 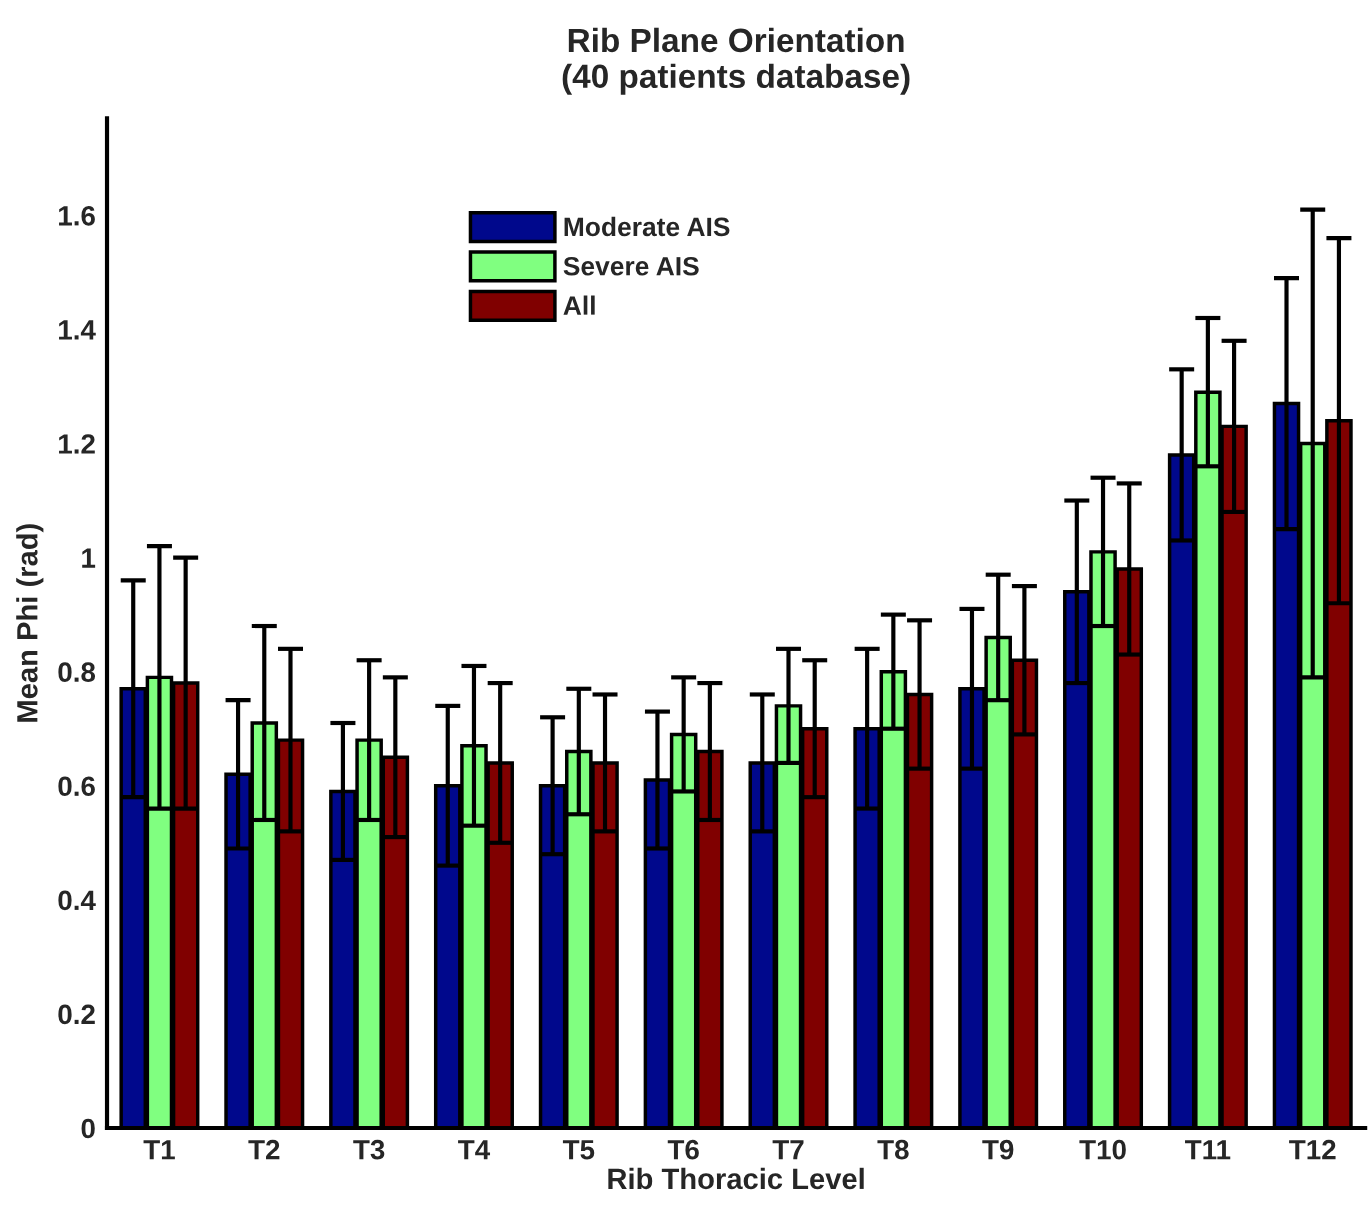 What do you see at coordinates (30, 623) in the screenshot?
I see `y-axis-title: Mean Phi (rad)` at bounding box center [30, 623].